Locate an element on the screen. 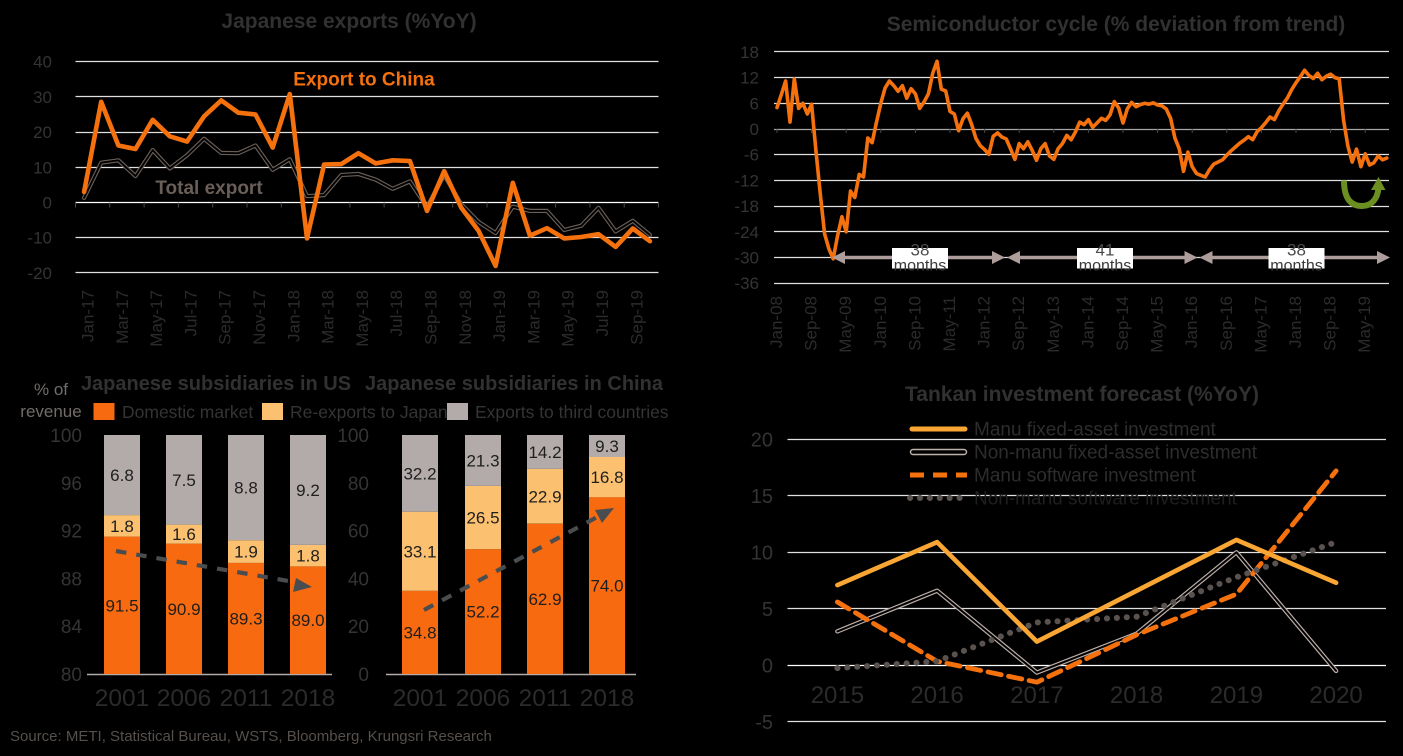  svg-text: Jan-16 is located at coordinates (1191, 322).